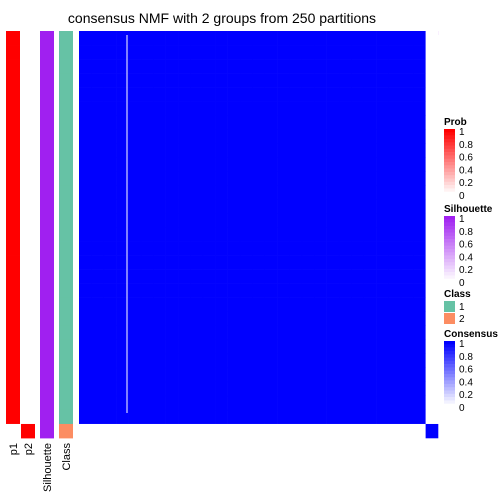 The image size is (504, 504). I want to click on legend-tick-consensus-5: 0, so click(462, 408).